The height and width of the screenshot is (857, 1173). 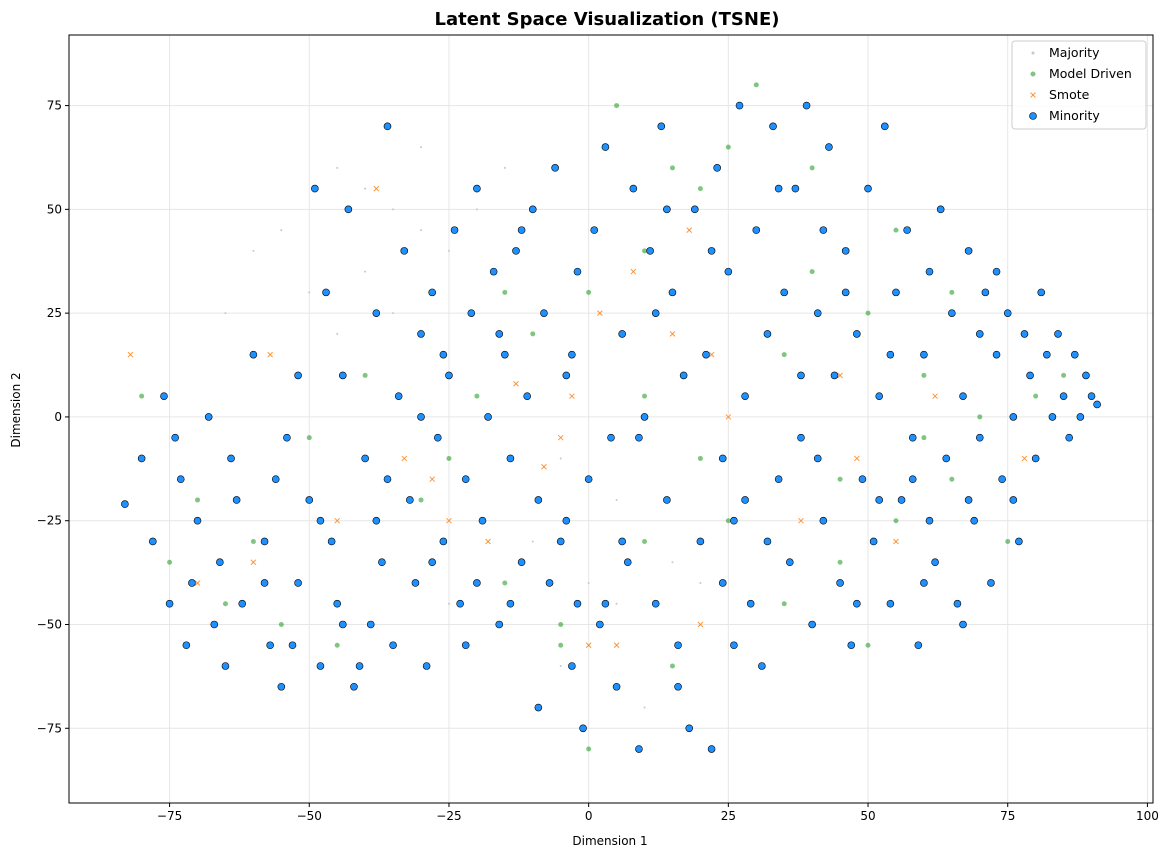 What do you see at coordinates (1033, 116) in the screenshot?
I see `legend-marker` at bounding box center [1033, 116].